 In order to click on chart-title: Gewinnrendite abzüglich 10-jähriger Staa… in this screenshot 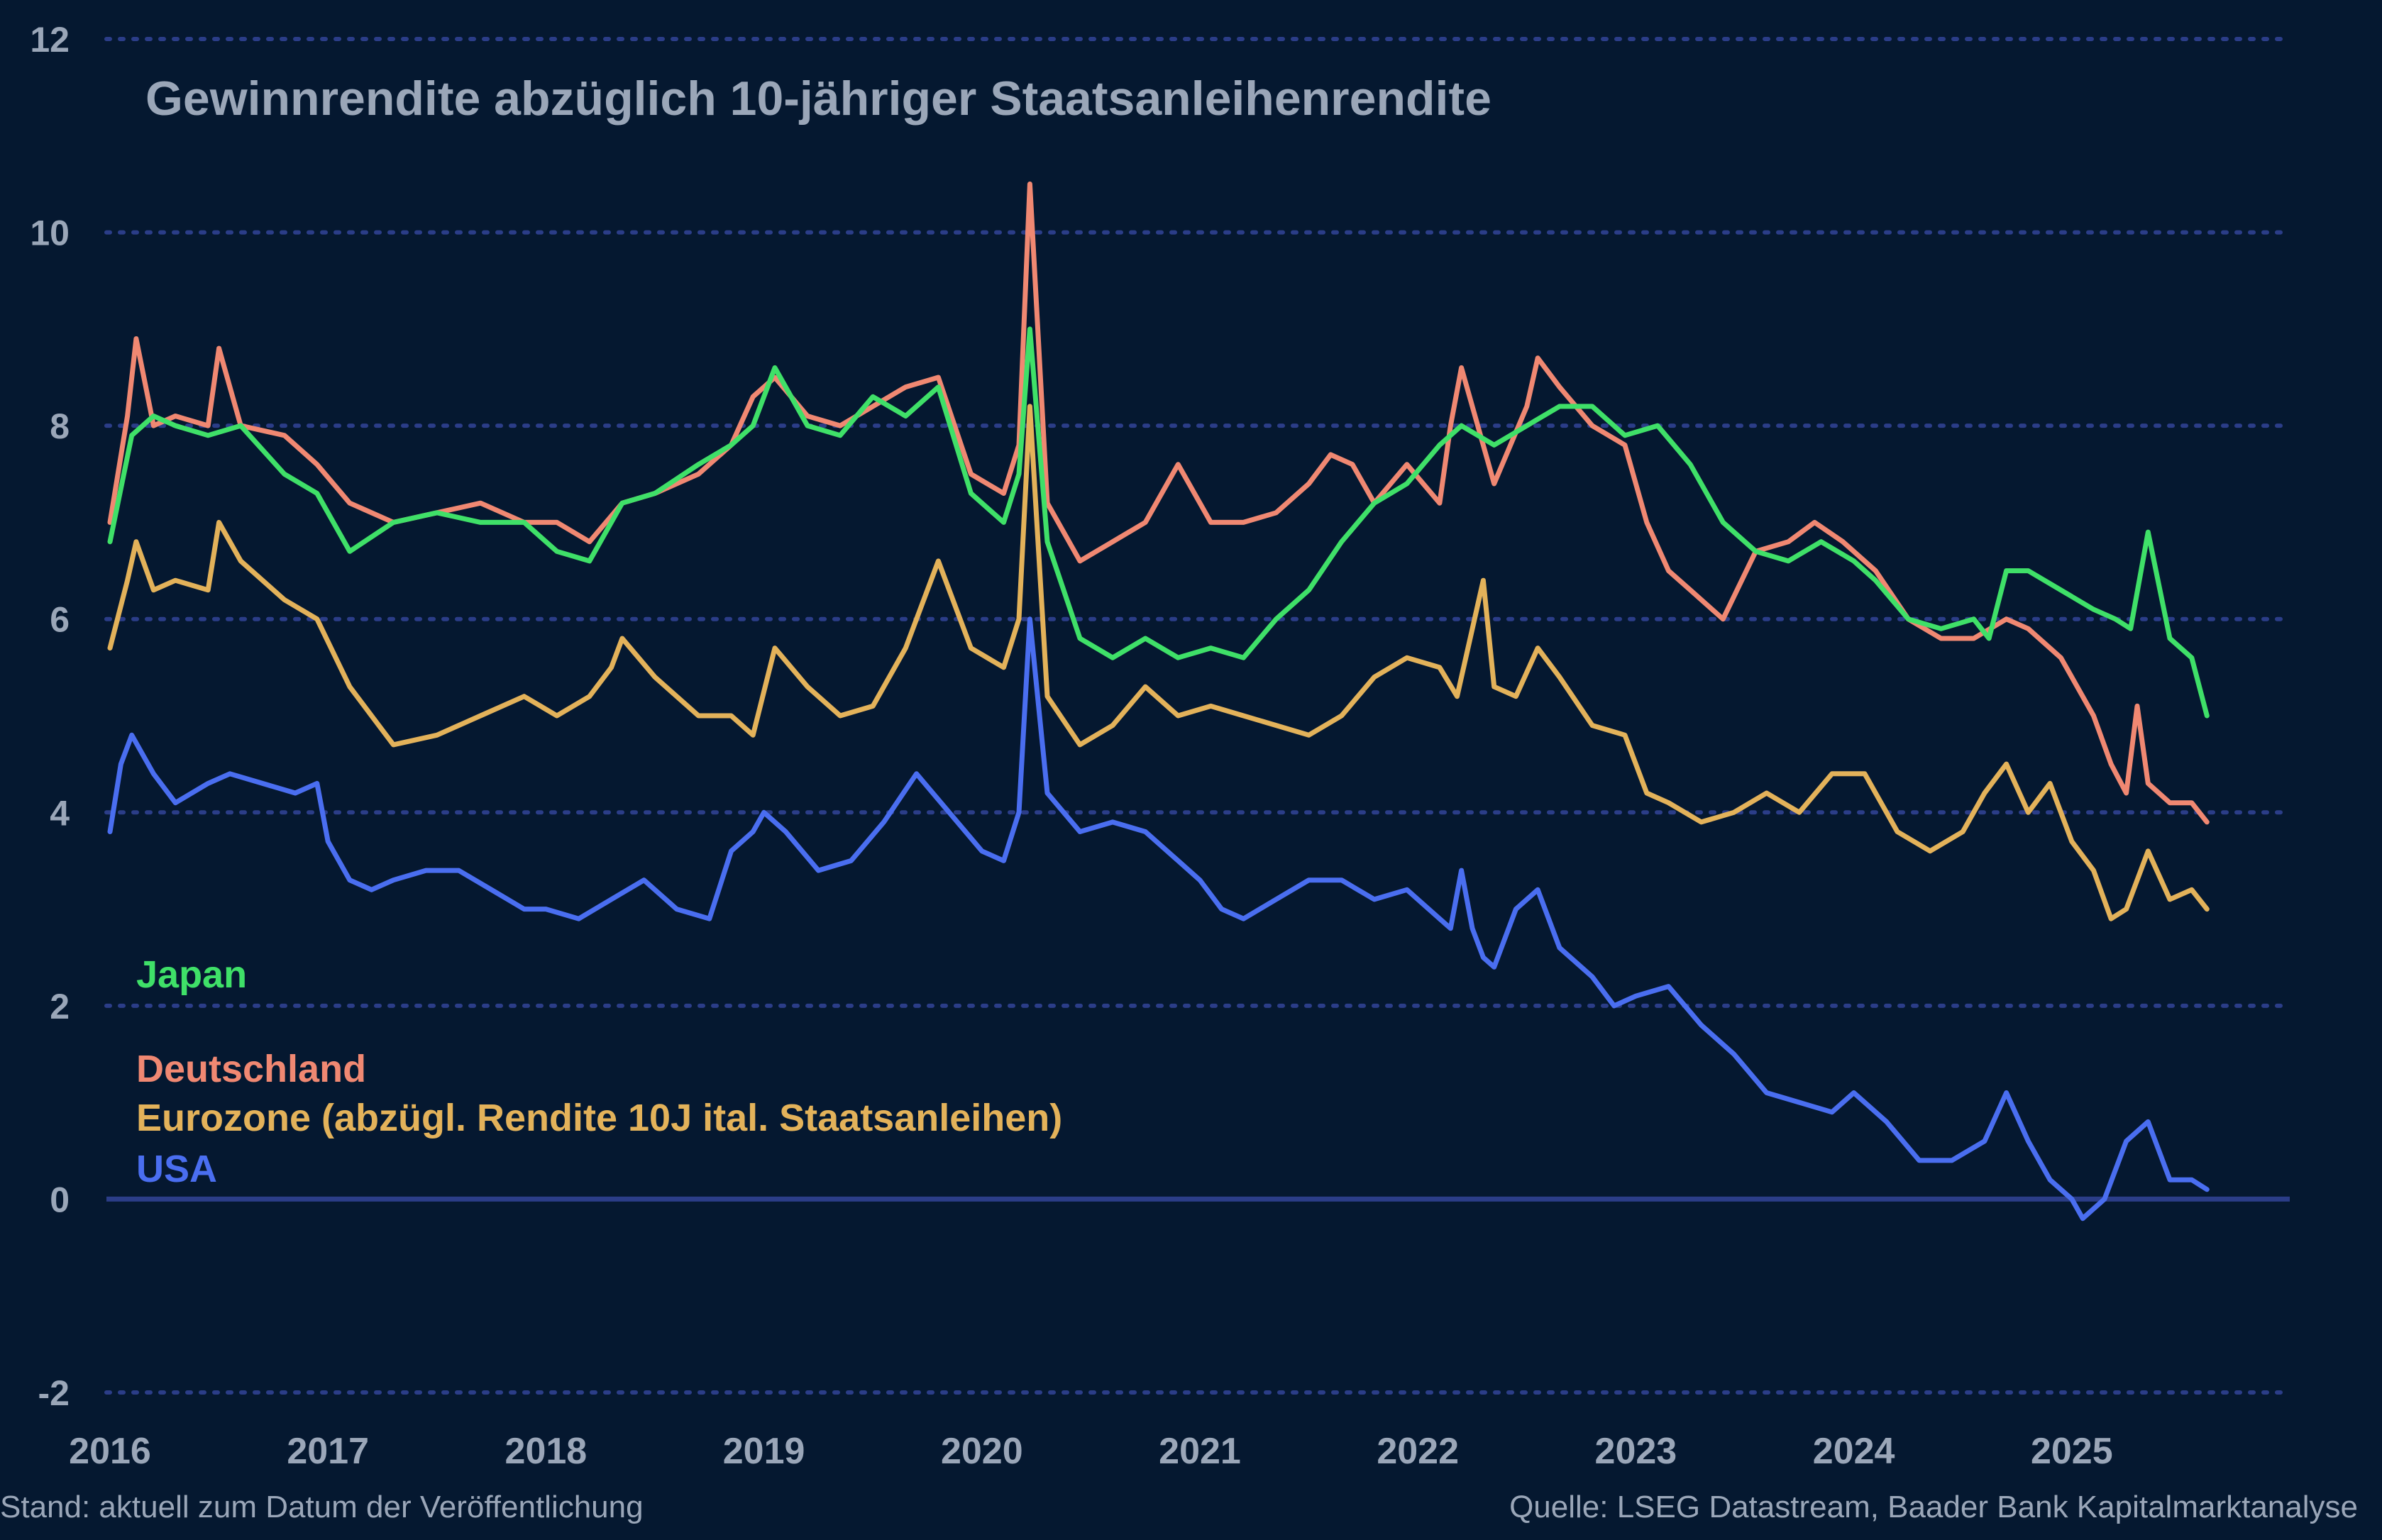, I will do `click(818, 99)`.